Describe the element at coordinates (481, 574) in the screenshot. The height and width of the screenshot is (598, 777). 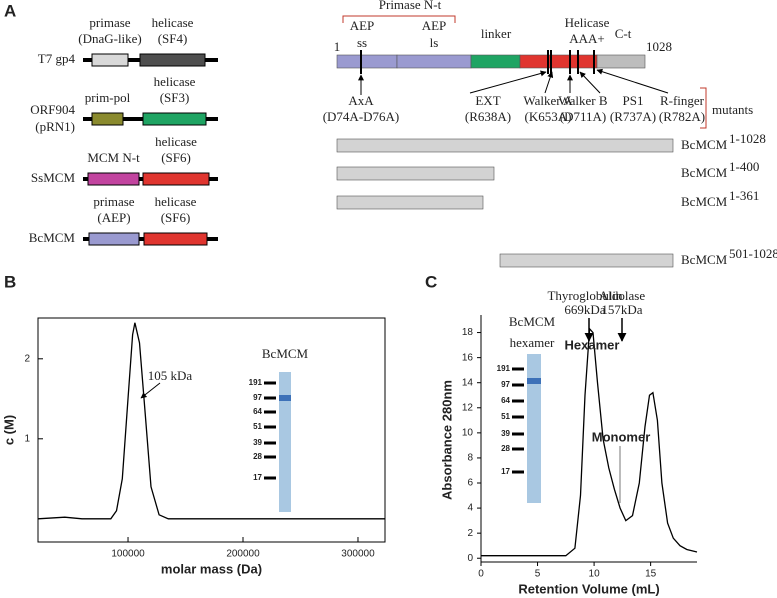
I see `x-tick-label: 0` at that location.